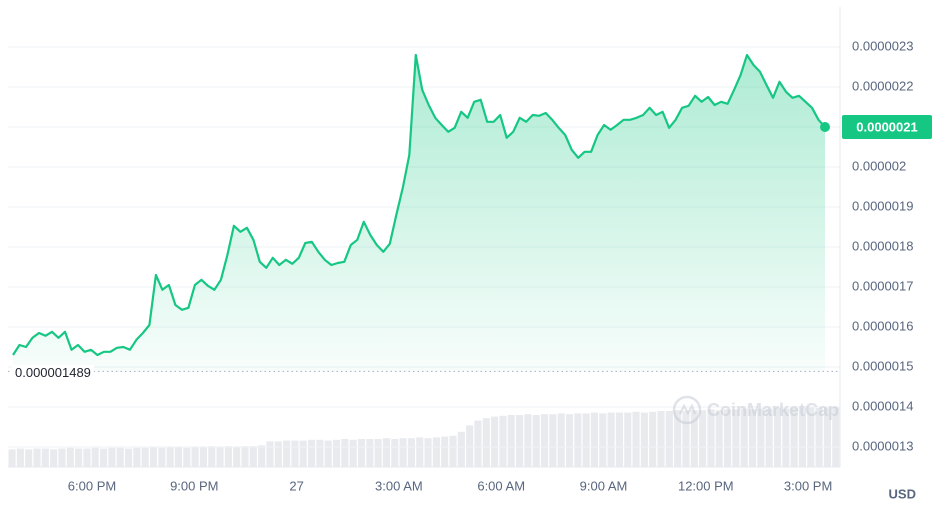 The width and height of the screenshot is (936, 514). What do you see at coordinates (882, 405) in the screenshot?
I see `y-tick-label: 0.0000014` at bounding box center [882, 405].